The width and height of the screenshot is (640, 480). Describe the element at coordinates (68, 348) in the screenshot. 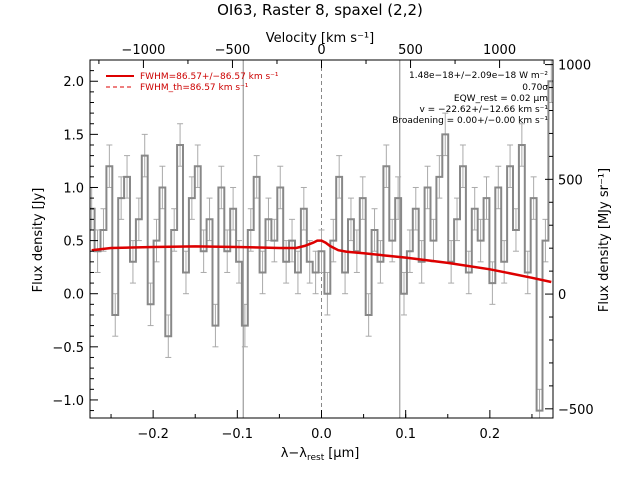

I see `y-tick-label: −0.5` at that location.